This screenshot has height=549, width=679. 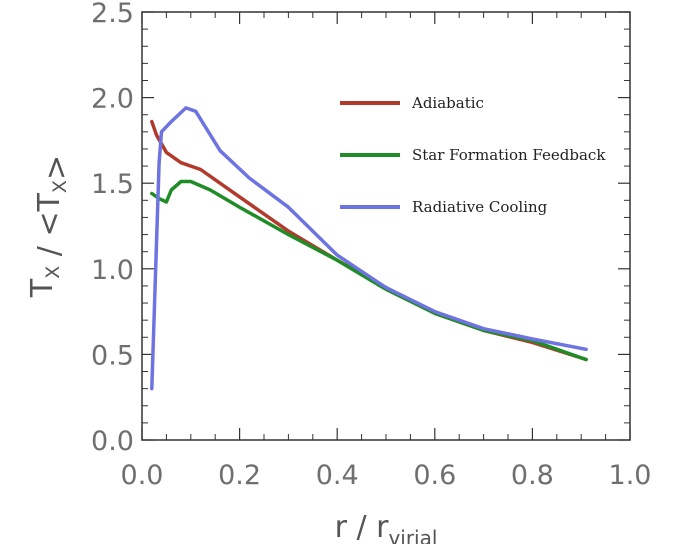 I want to click on x-tick-label: 0.4, so click(x=337, y=475).